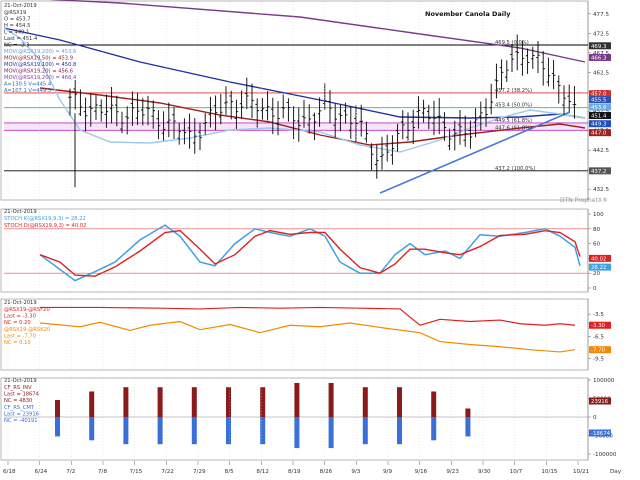  Describe the element at coordinates (601, 34) in the screenshot. I see `y-tick-label: 472.5` at that location.